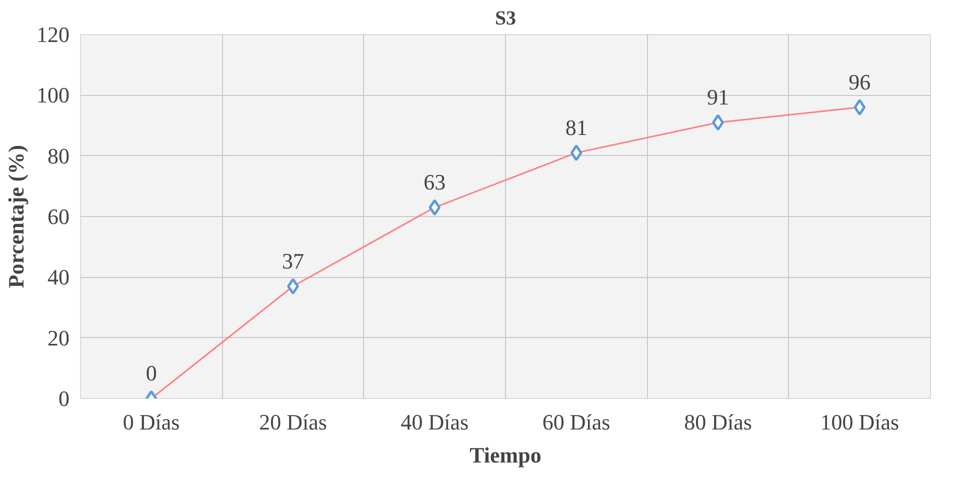  Describe the element at coordinates (576, 127) in the screenshot. I see `data-label: 81` at that location.